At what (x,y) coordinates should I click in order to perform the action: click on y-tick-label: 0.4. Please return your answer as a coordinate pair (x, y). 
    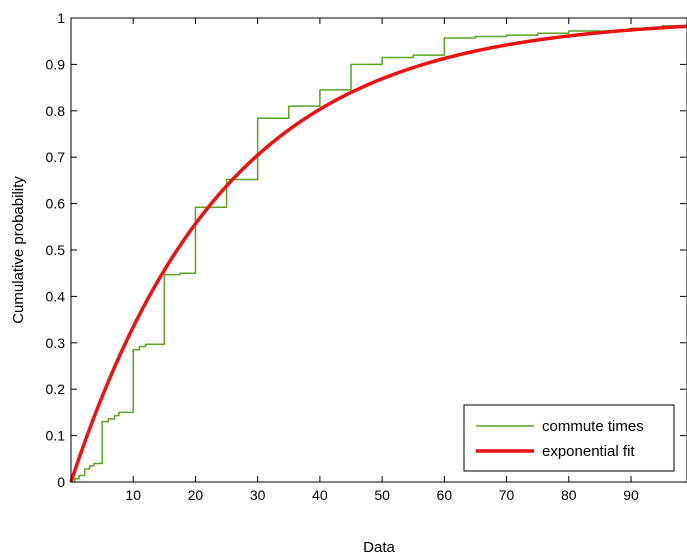
    Looking at the image, I should click on (56, 296).